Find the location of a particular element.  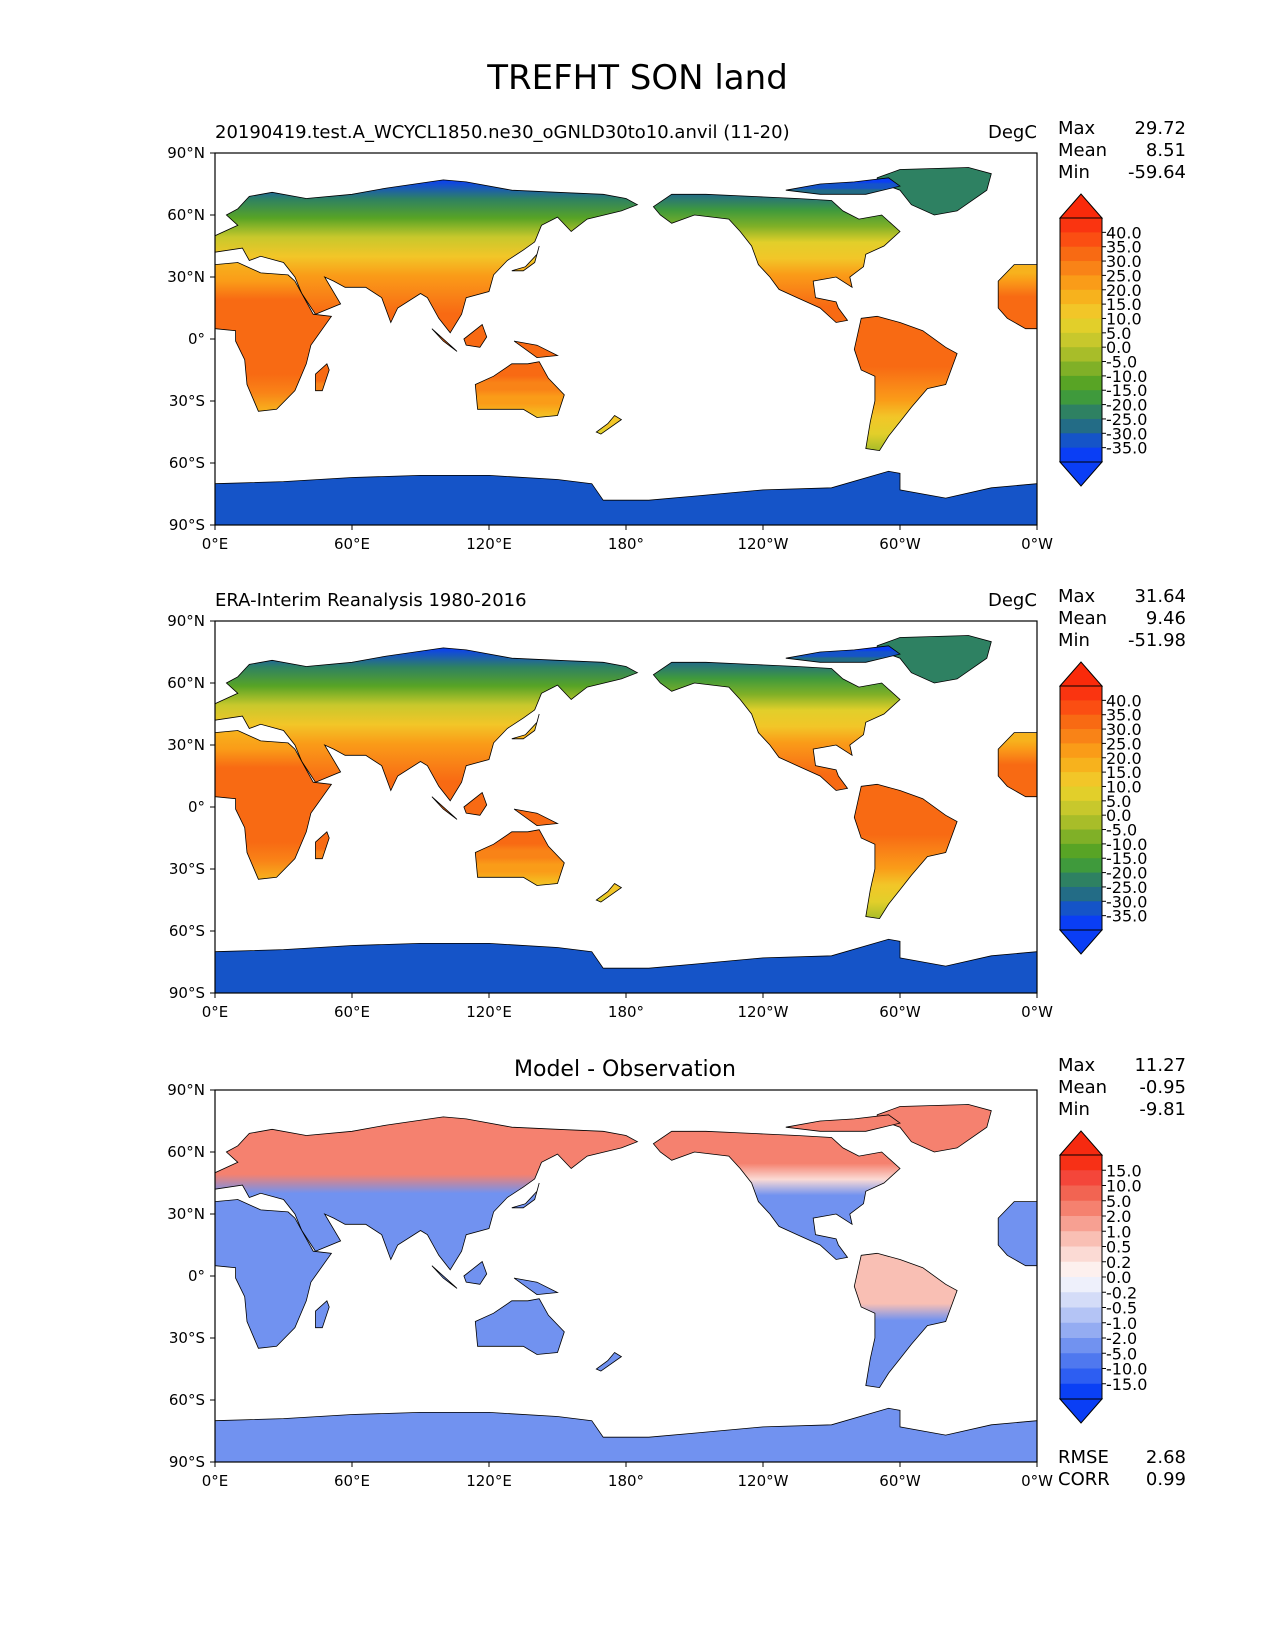

stat-mean: Mean 9.46 is located at coordinates (1122, 618).